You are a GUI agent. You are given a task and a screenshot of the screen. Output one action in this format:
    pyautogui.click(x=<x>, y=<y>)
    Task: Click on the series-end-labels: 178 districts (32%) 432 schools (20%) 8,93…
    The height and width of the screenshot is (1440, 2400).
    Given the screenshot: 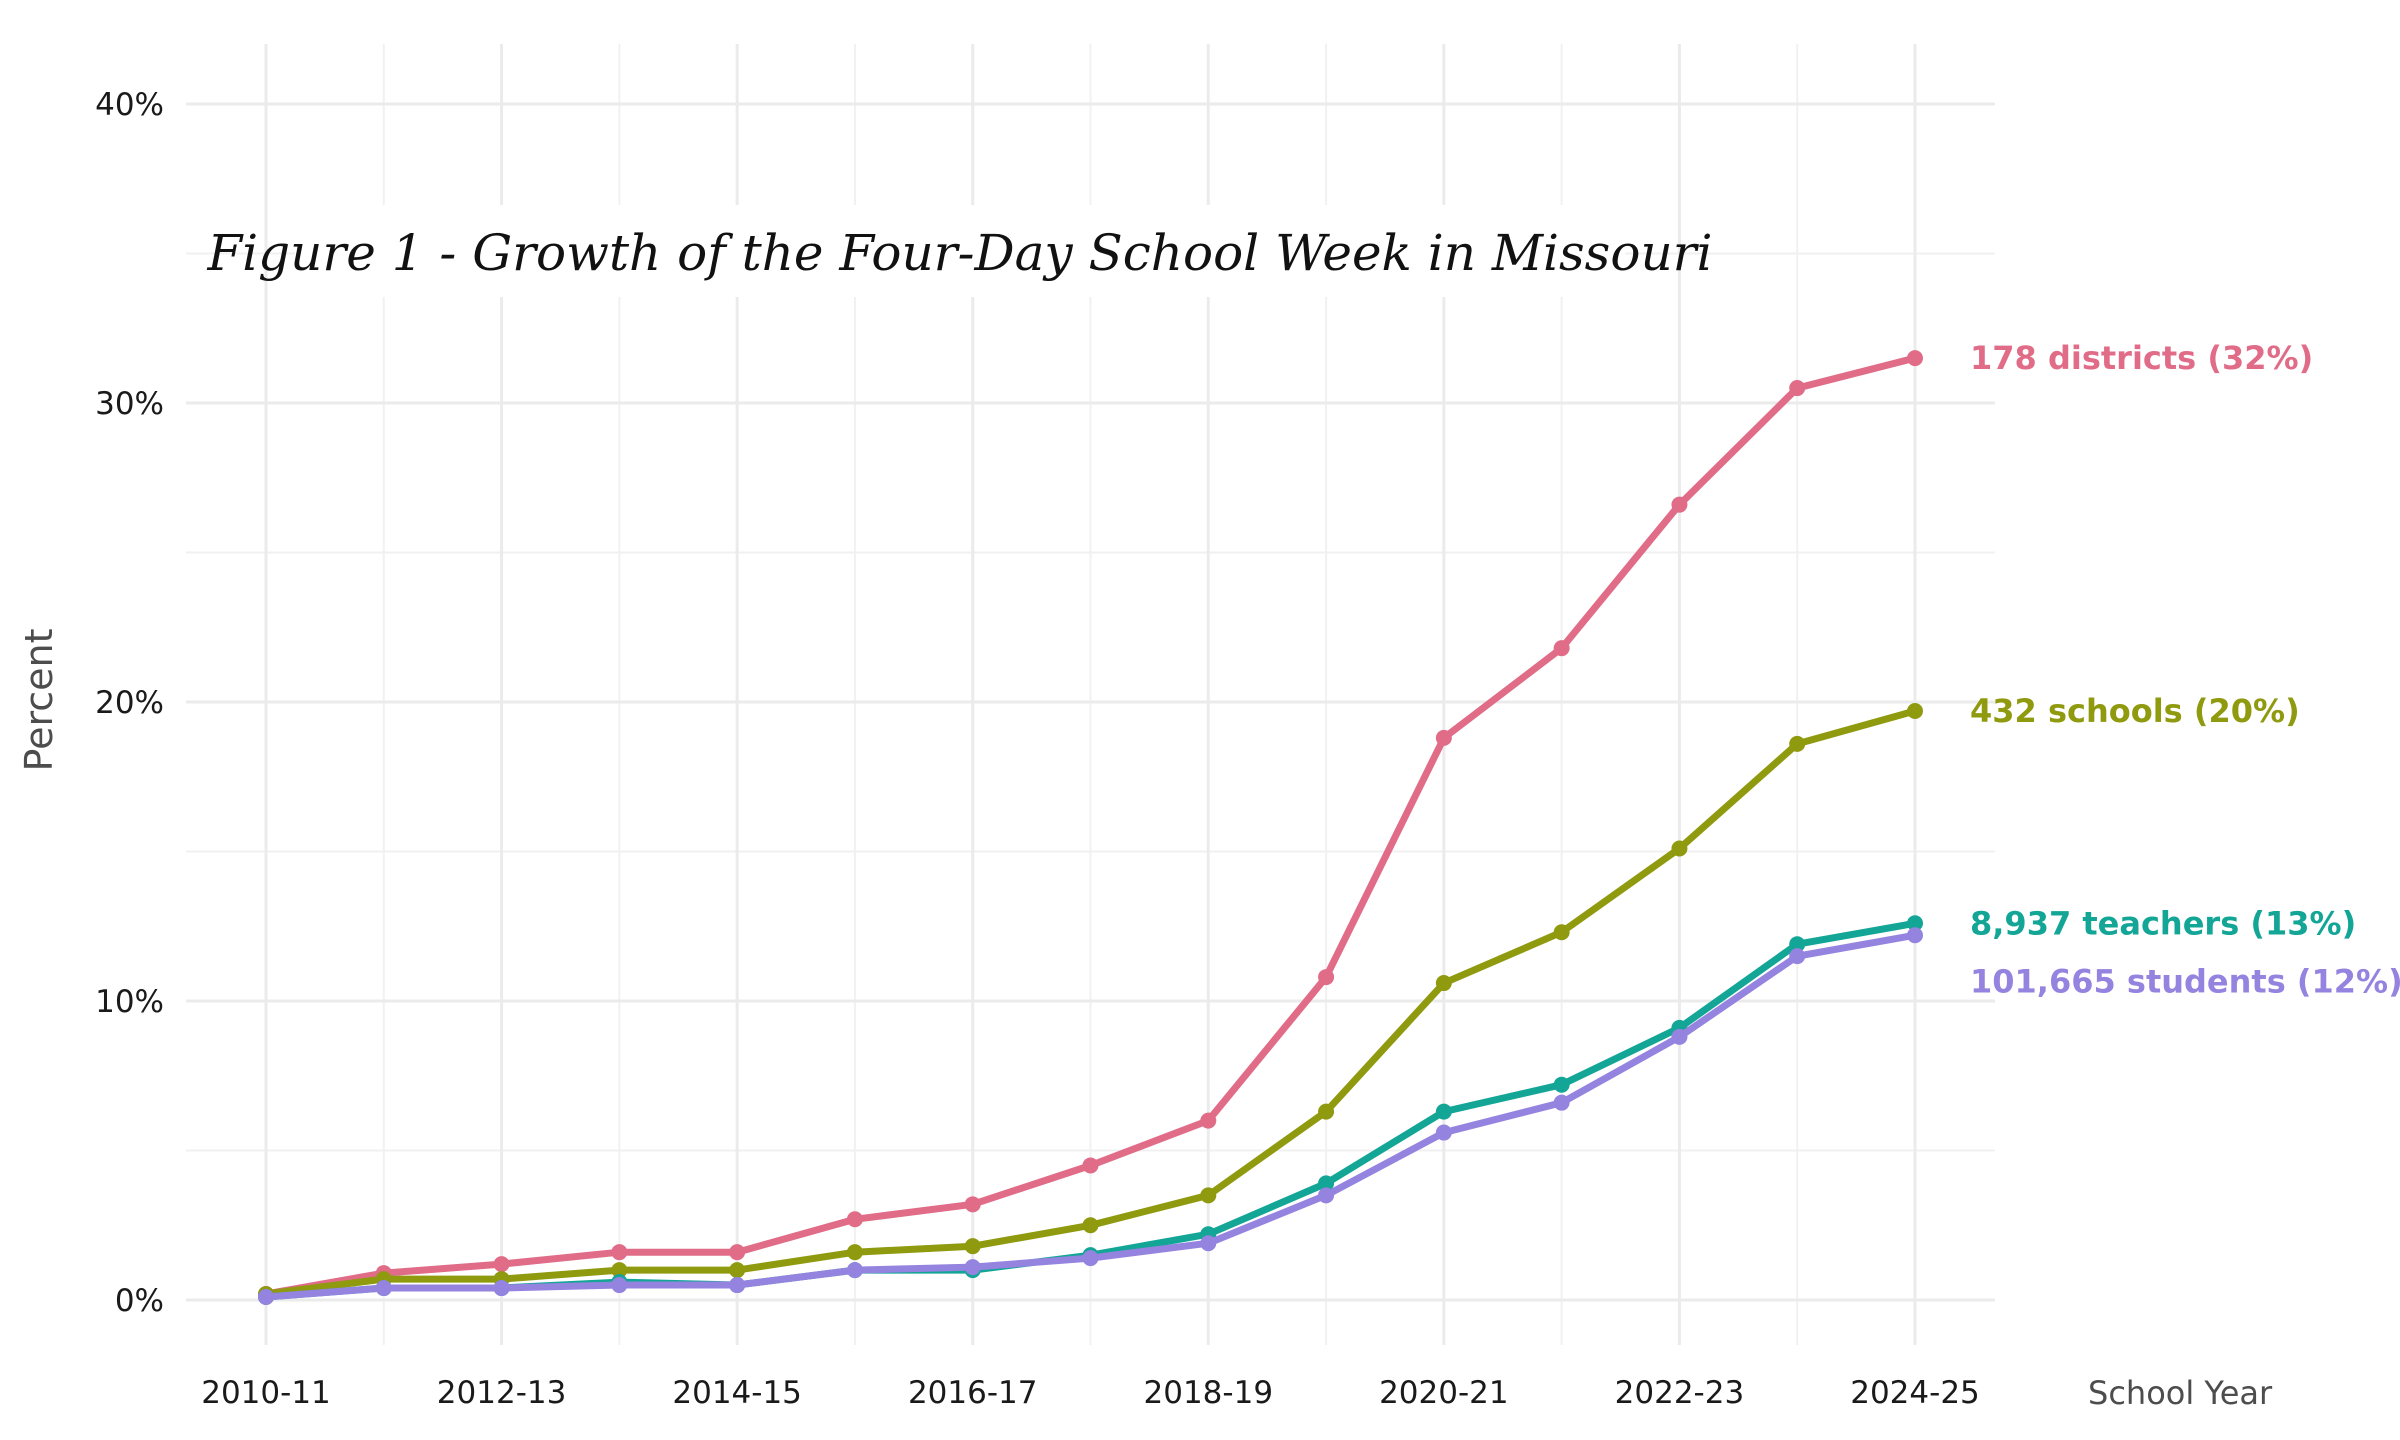 What is the action you would take?
    pyautogui.click(x=2185, y=669)
    